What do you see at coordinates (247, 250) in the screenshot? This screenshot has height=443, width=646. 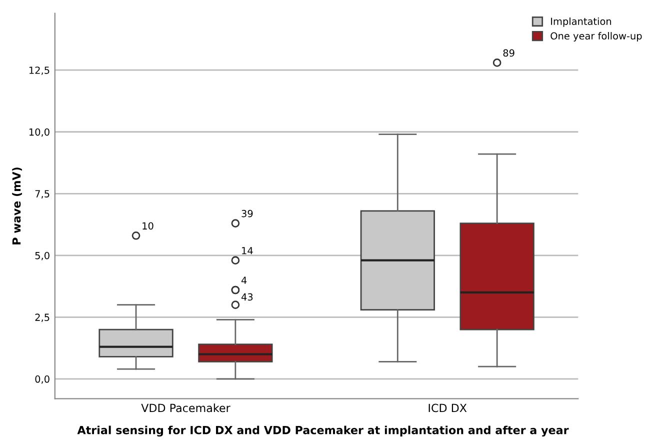 I see `annotation: 14` at bounding box center [247, 250].